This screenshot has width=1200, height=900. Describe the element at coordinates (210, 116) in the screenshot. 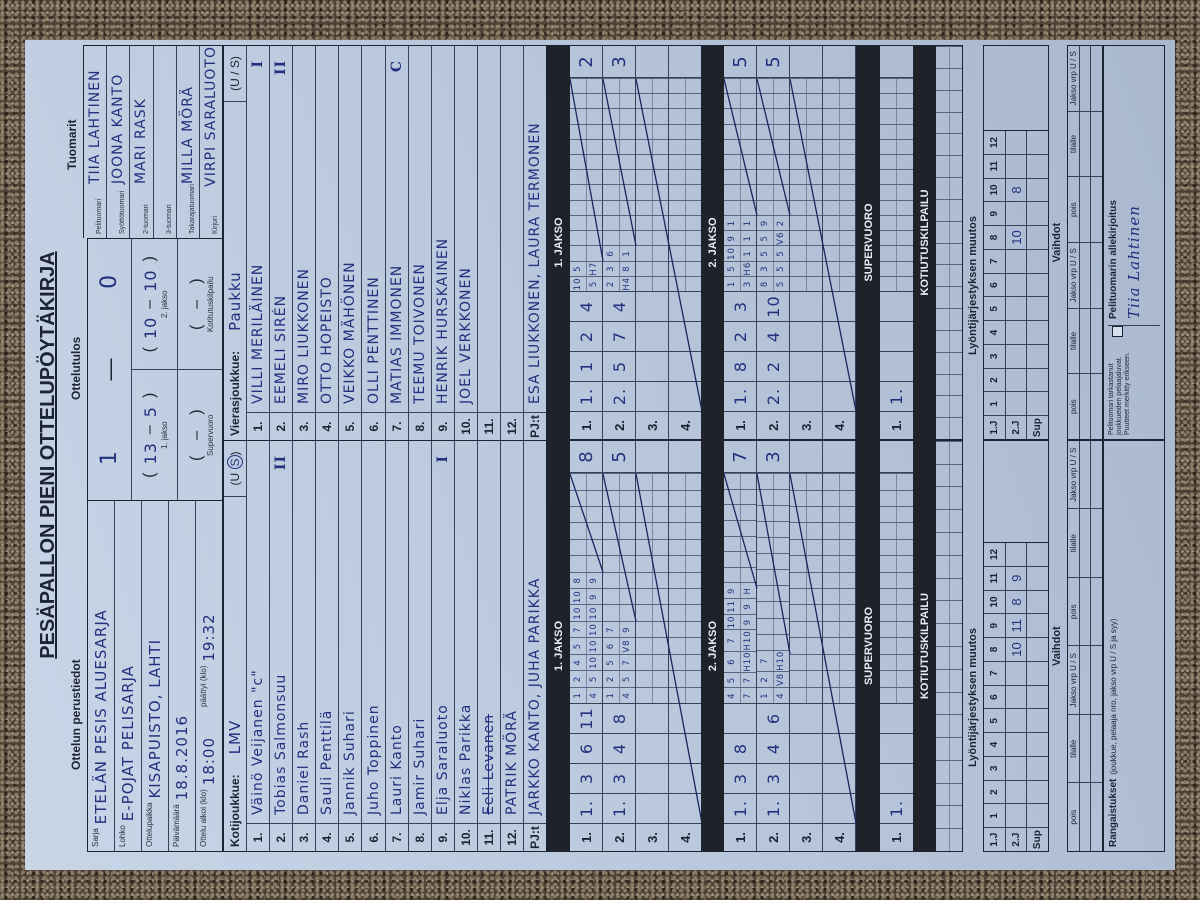

I see `referee-name: VIRPI SARALUOTO` at that location.